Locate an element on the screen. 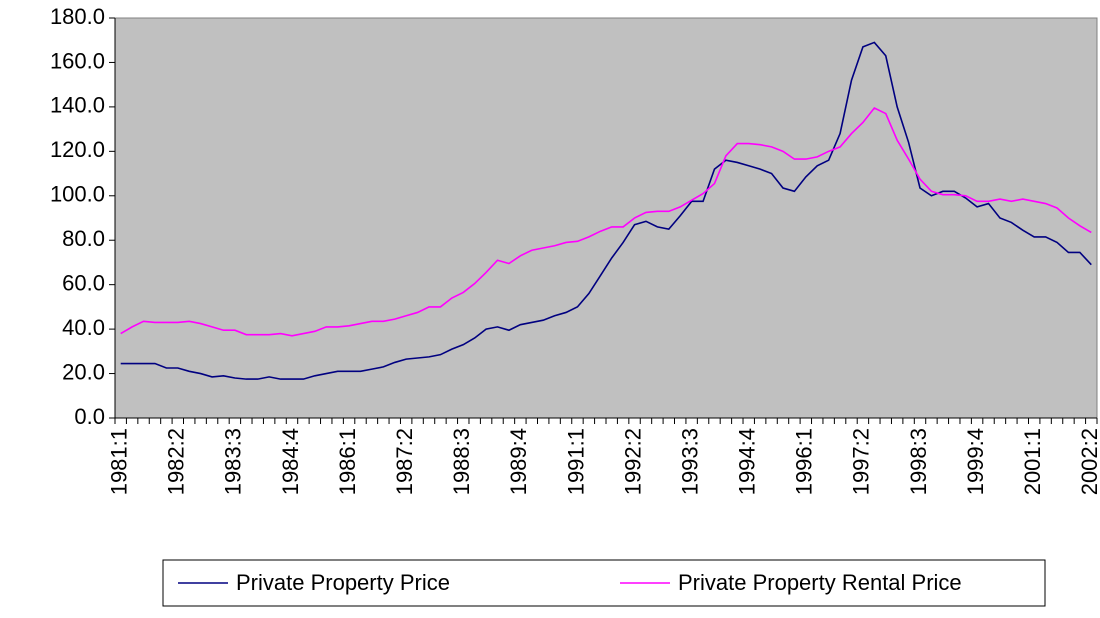 The width and height of the screenshot is (1100, 618). legend-label: Private Property Rental Price is located at coordinates (820, 582).